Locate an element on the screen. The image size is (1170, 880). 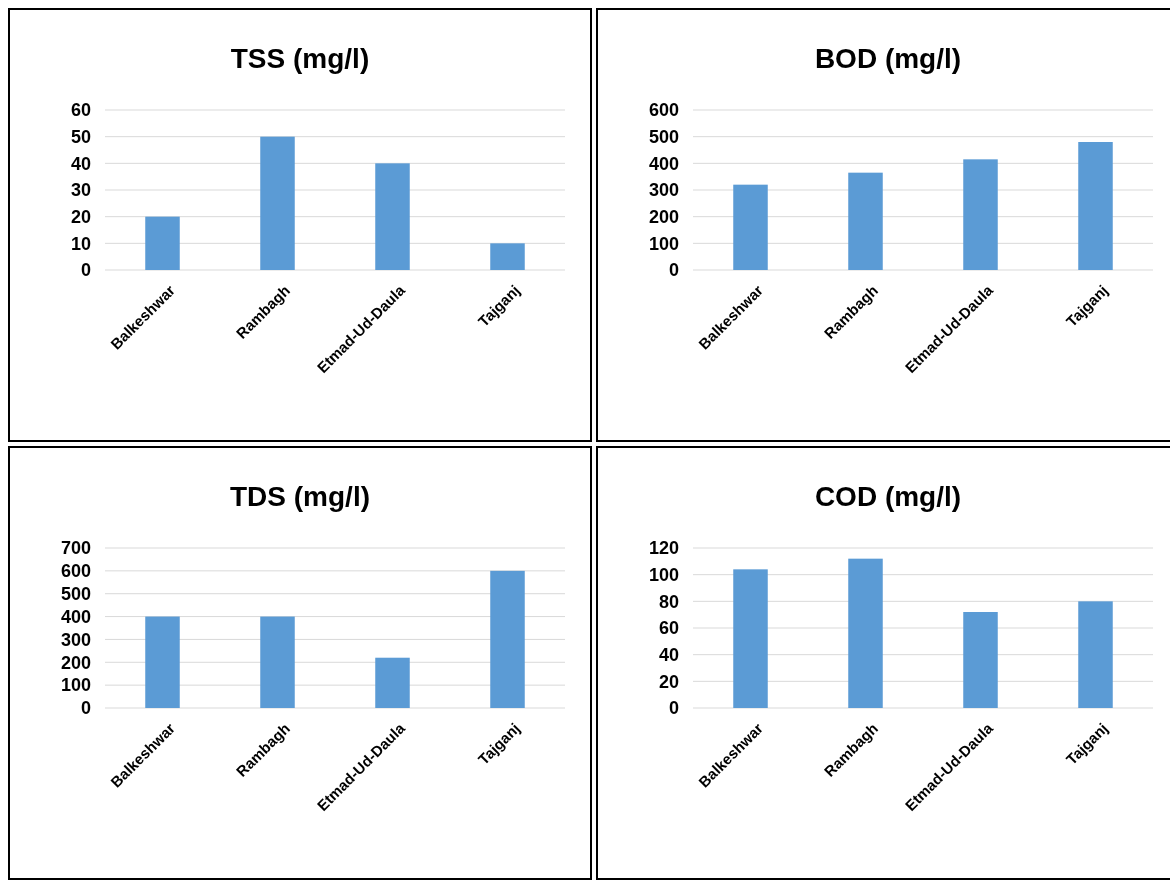
chart-title: COD (mg/l) is located at coordinates (888, 496).